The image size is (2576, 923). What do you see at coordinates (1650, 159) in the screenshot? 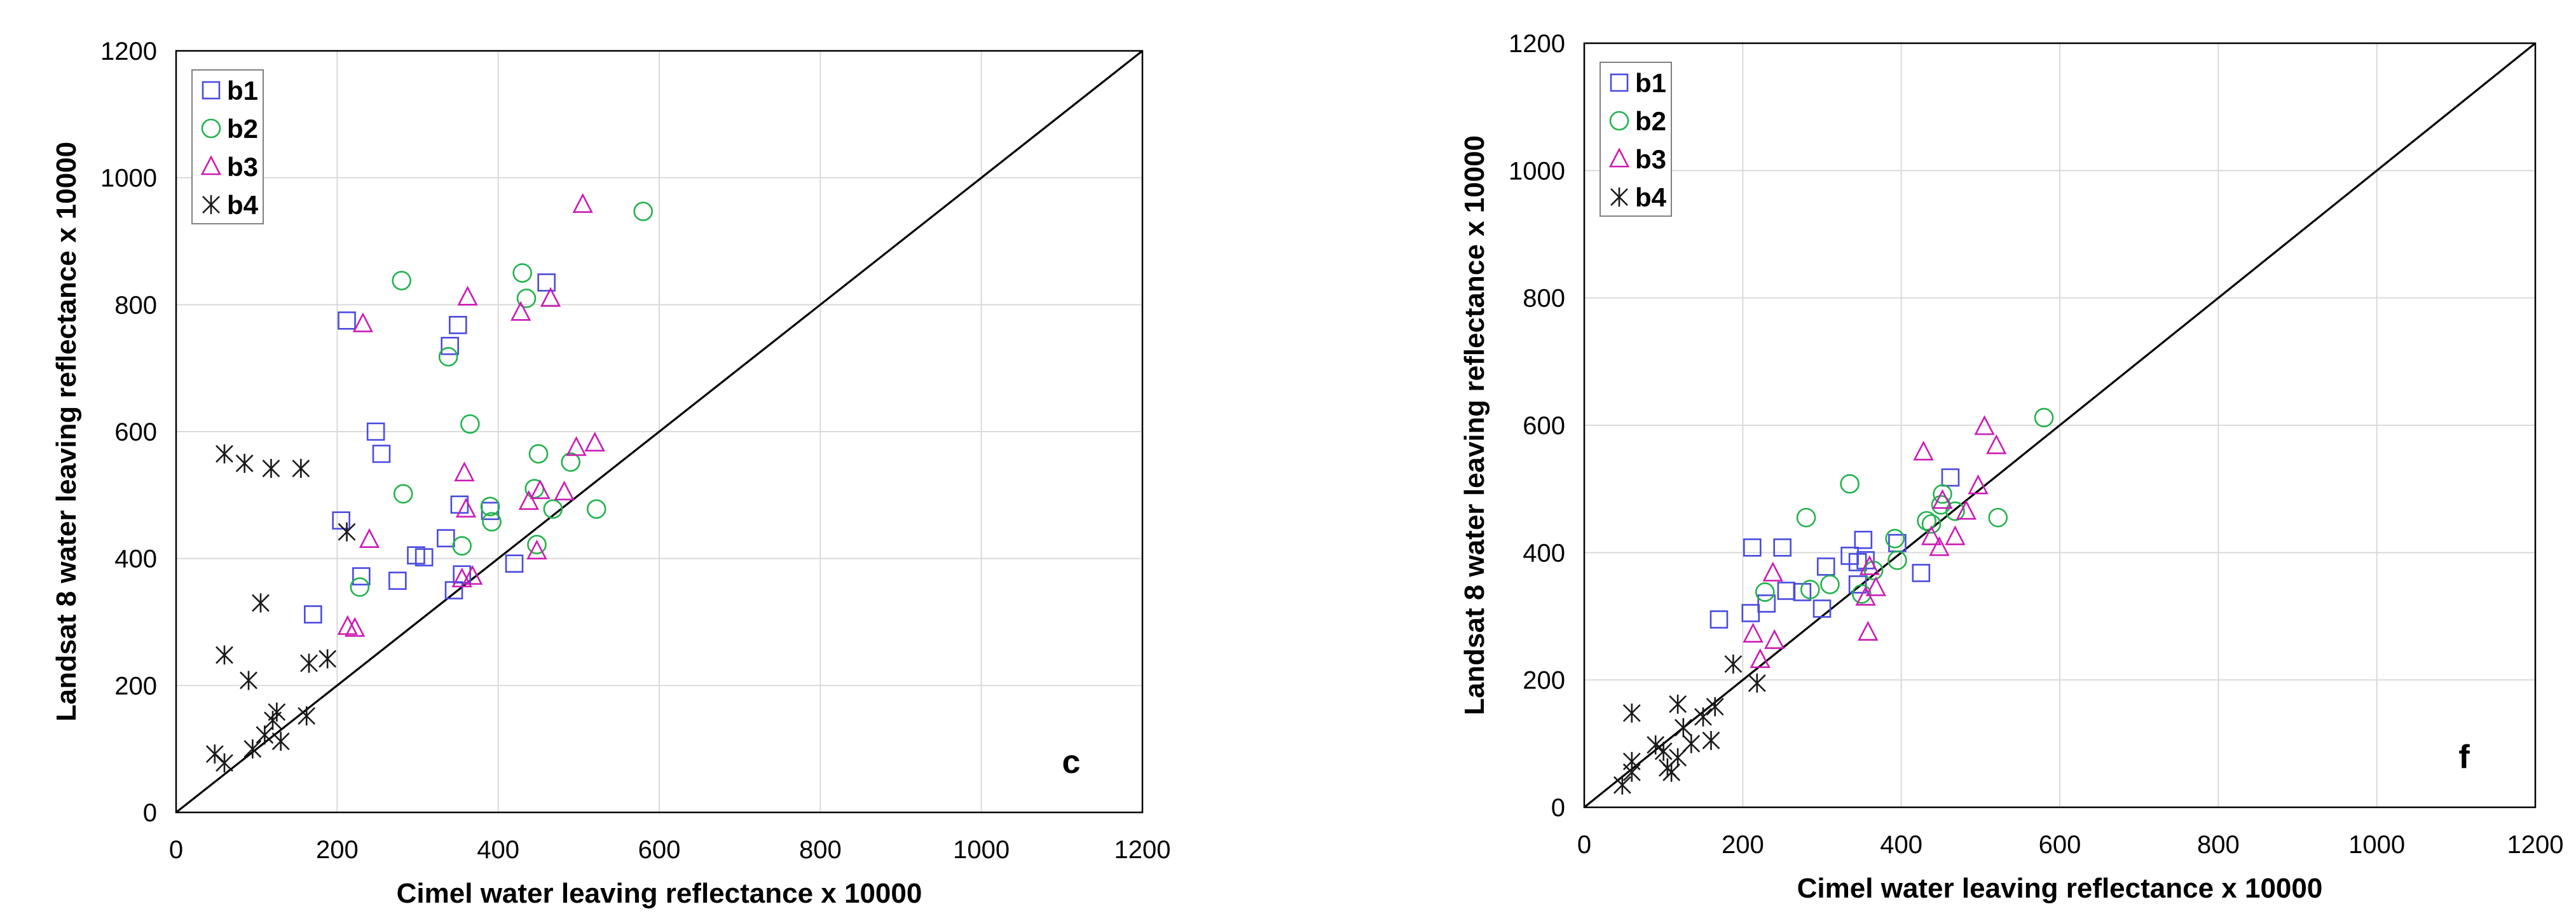
I see `legend-label-b3: b3` at bounding box center [1650, 159].